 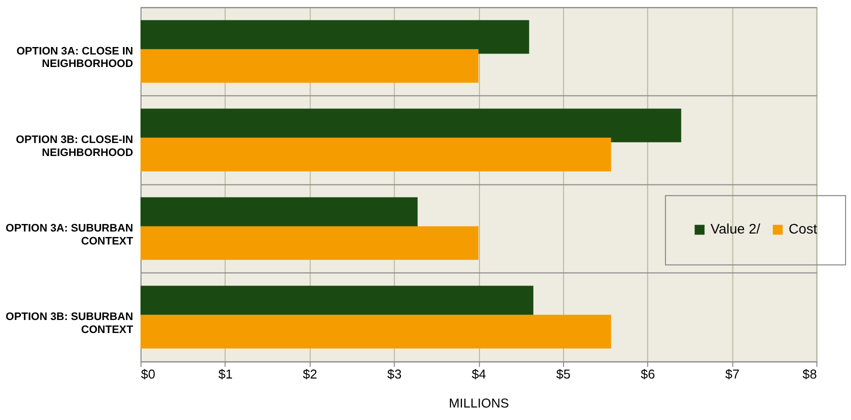 I want to click on x-tick-label: $3, so click(x=394, y=374).